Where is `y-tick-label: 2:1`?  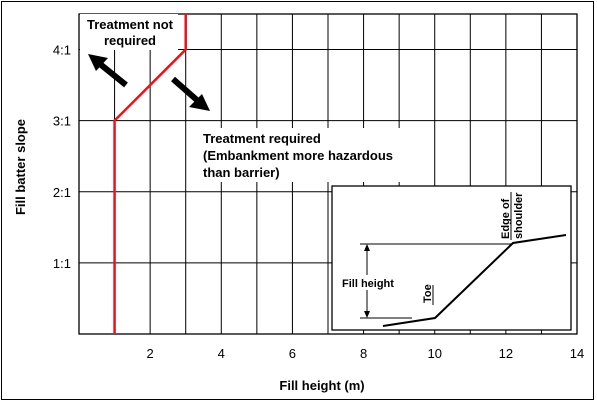
y-tick-label: 2:1 is located at coordinates (62, 192).